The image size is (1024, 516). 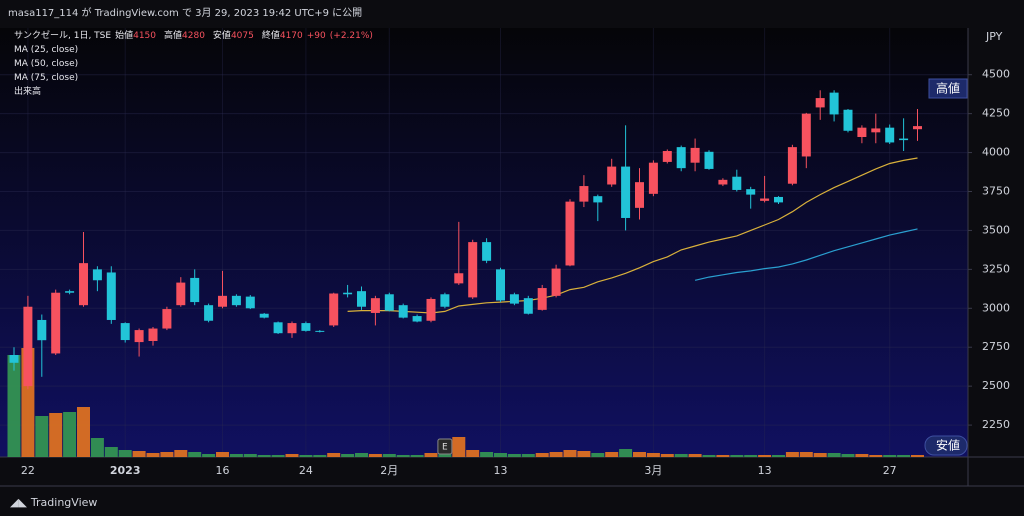 I want to click on y-tick-label: 3750, so click(x=996, y=191).